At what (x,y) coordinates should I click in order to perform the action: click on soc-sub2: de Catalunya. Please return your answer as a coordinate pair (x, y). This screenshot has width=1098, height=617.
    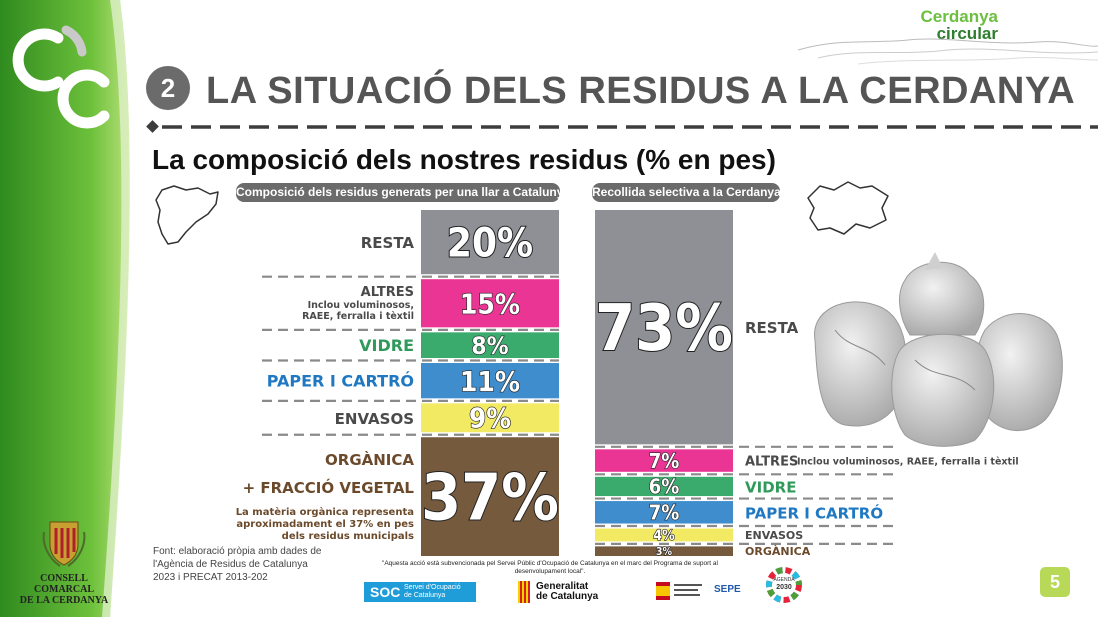
    Looking at the image, I should click on (425, 595).